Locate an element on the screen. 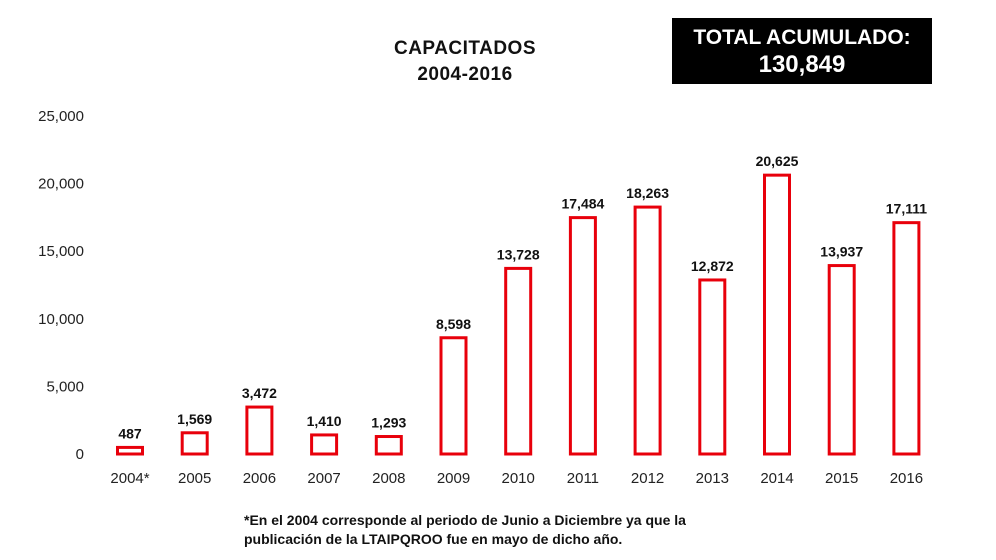  x-tick-label: 2016 is located at coordinates (906, 478).